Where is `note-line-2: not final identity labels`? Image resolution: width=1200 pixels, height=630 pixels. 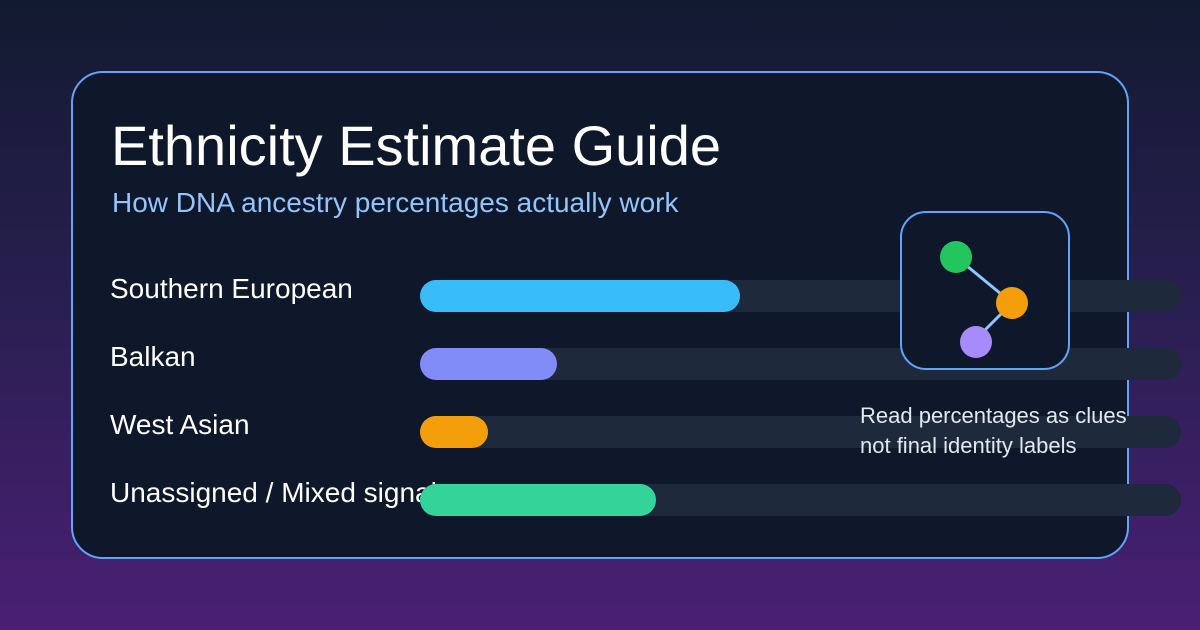 note-line-2: not final identity labels is located at coordinates (968, 445).